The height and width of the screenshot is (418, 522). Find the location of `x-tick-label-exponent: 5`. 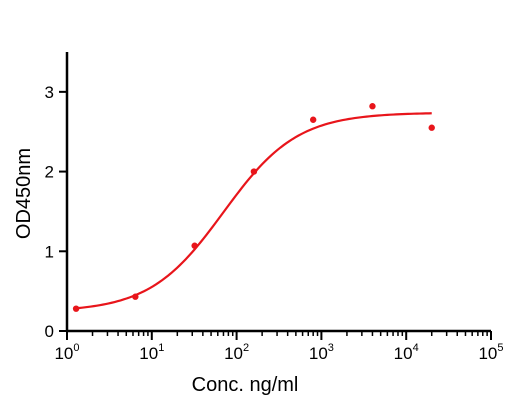

x-tick-label-exponent: 5 is located at coordinates (500, 348).